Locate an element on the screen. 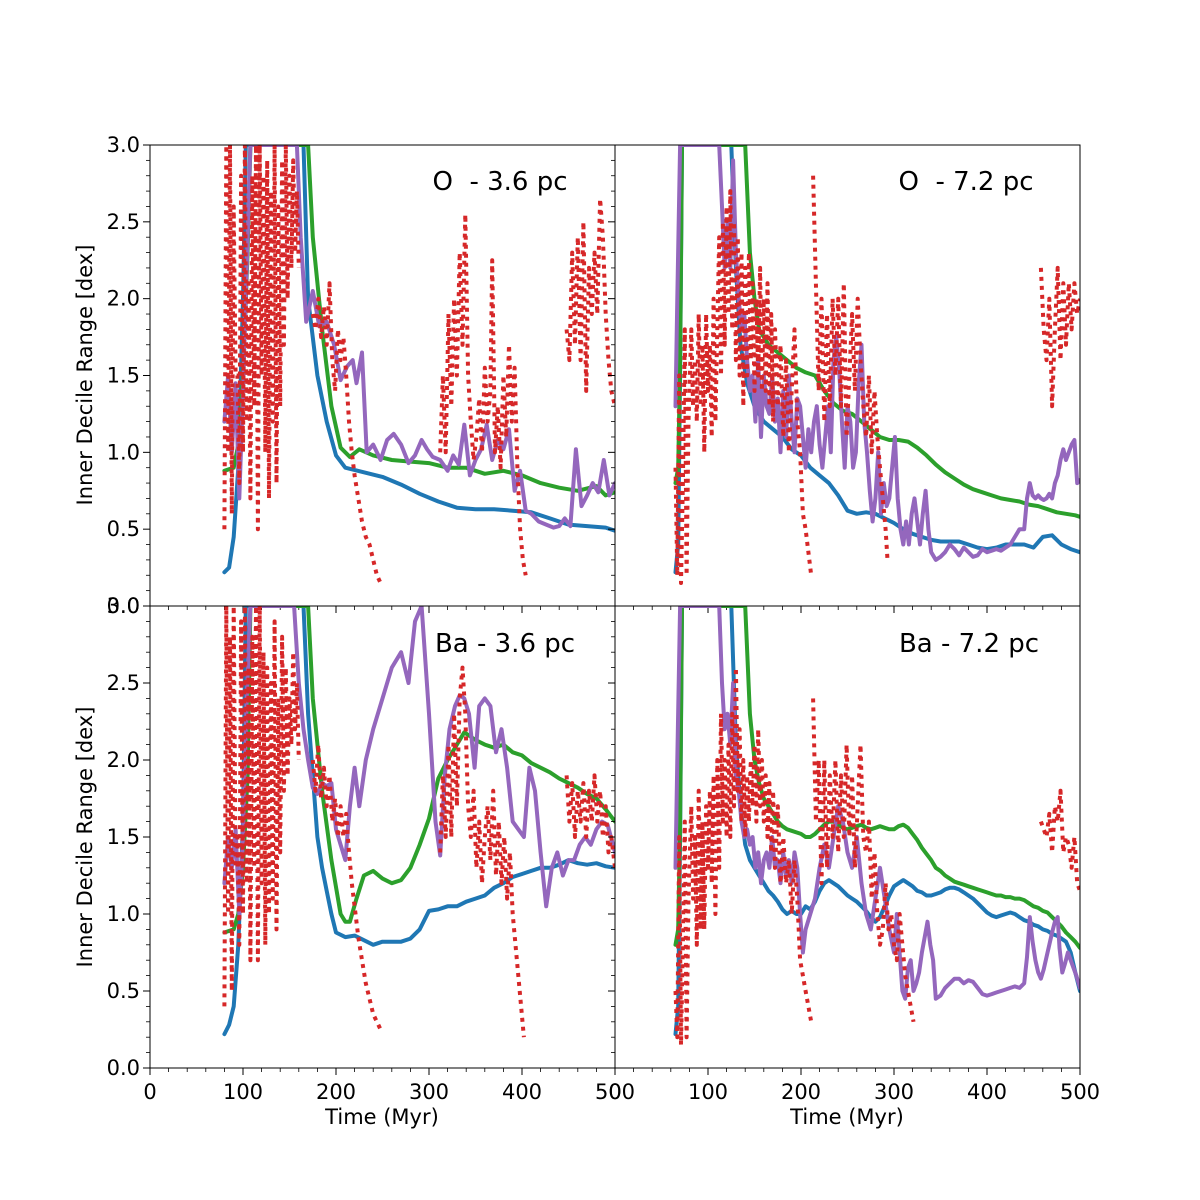  panel-title: O - 3.6 pc is located at coordinates (499, 182).